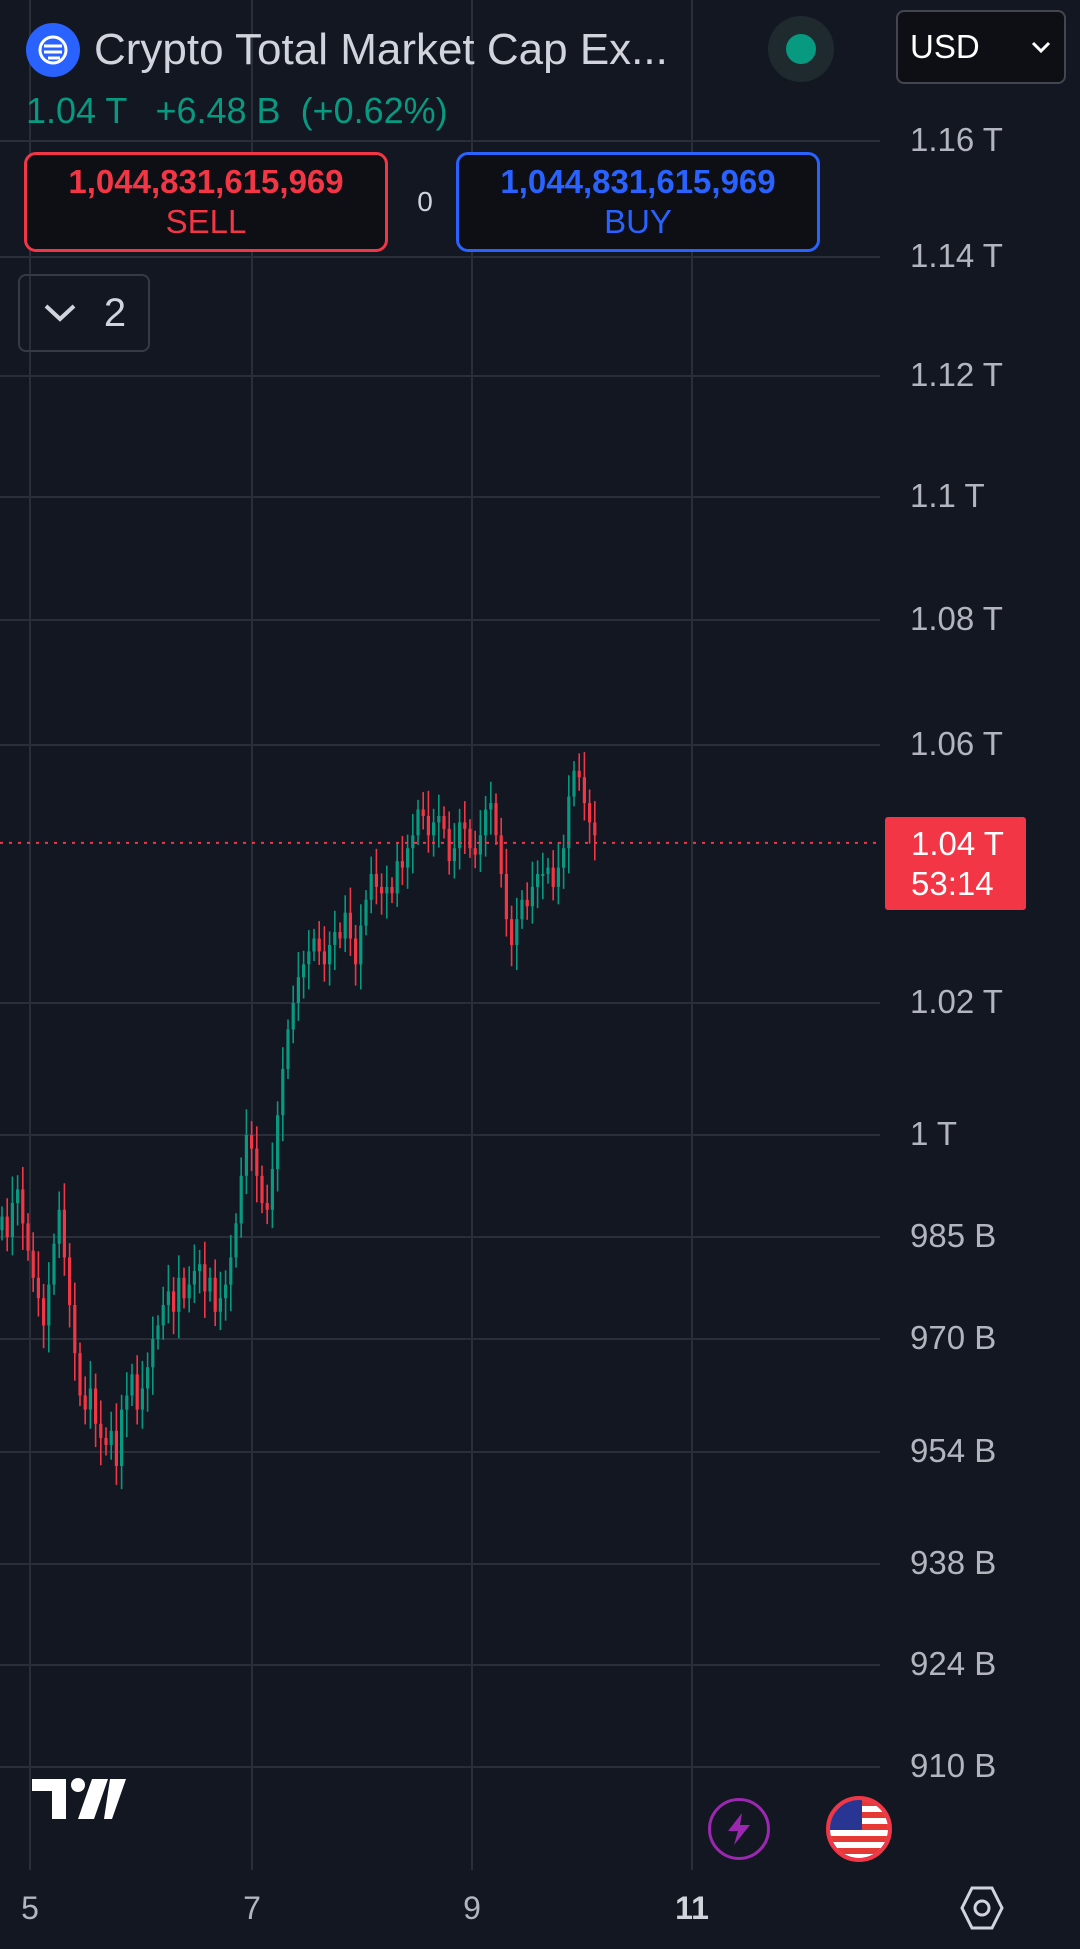 Image resolution: width=1080 pixels, height=1949 pixels. What do you see at coordinates (953, 1562) in the screenshot?
I see `price-axis-label: 938 B` at bounding box center [953, 1562].